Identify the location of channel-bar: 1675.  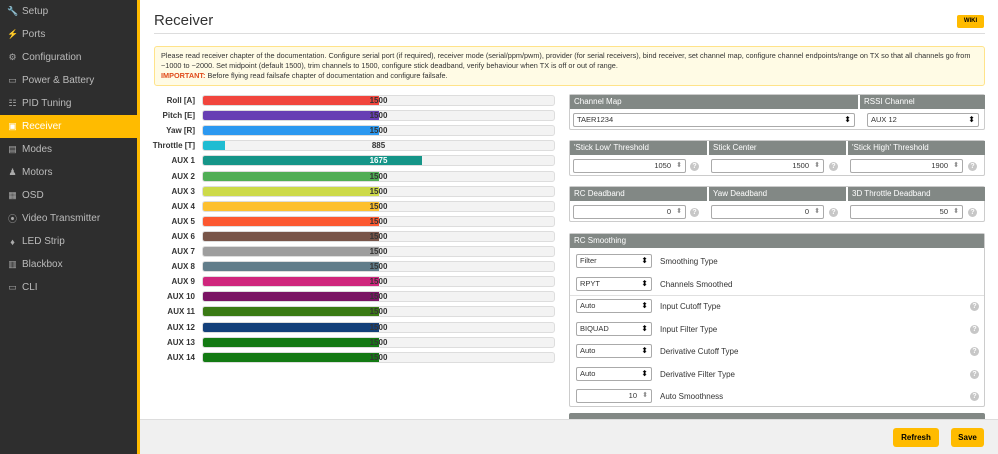
(378, 161).